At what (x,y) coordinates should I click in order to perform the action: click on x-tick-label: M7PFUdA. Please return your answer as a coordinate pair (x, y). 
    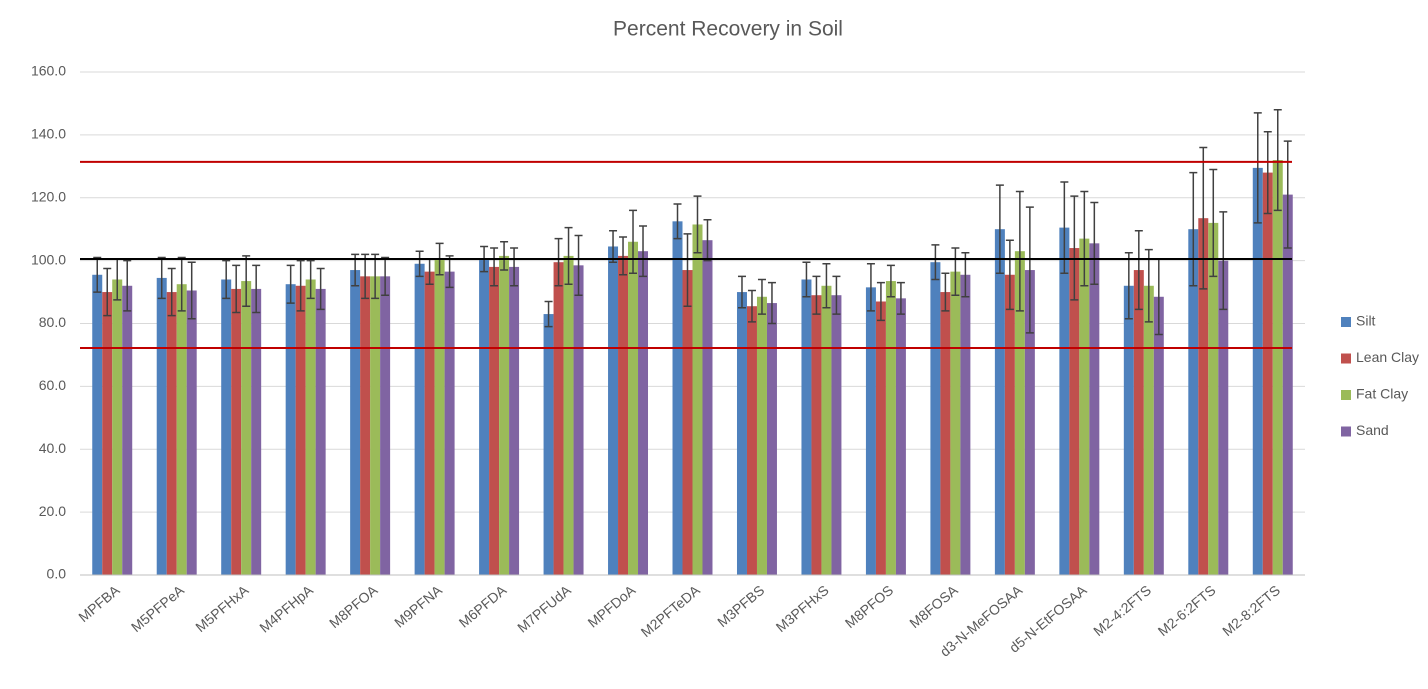
    Looking at the image, I should click on (544, 608).